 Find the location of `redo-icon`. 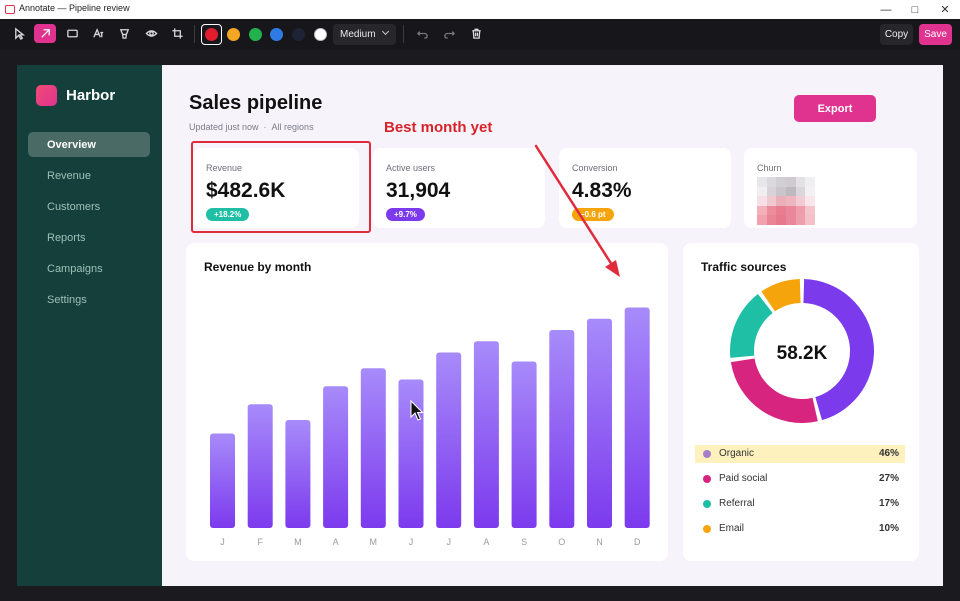

redo-icon is located at coordinates (449, 35).